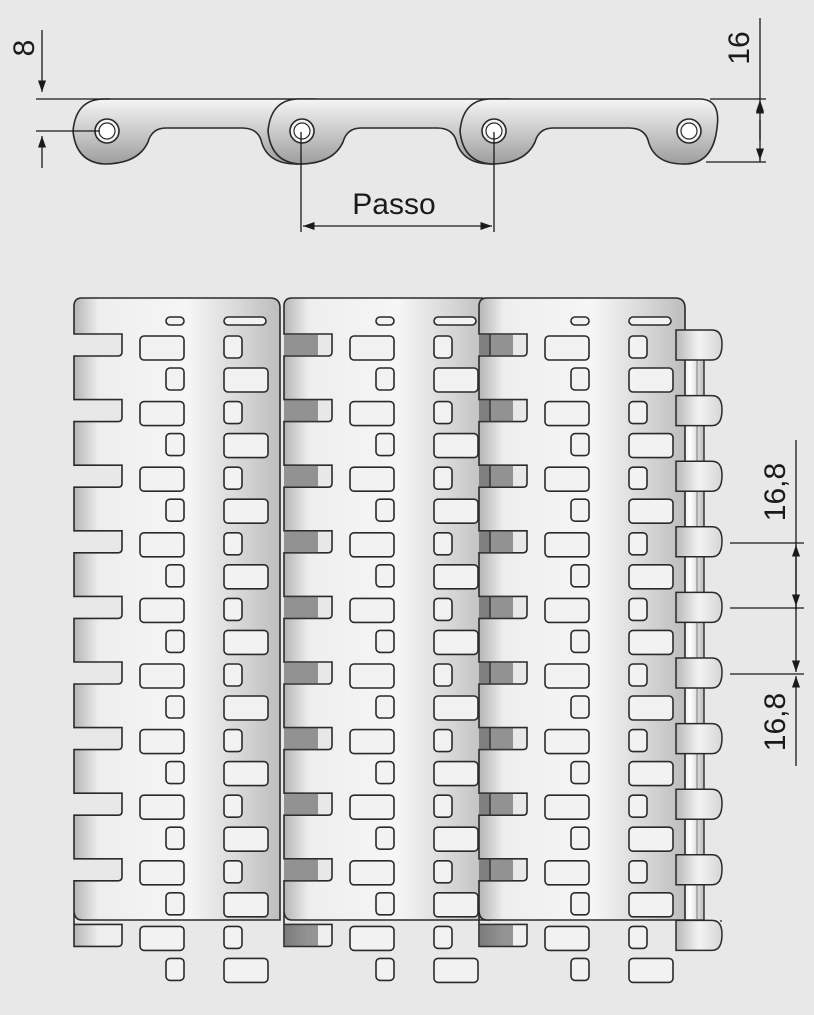 This screenshot has width=814, height=1015. What do you see at coordinates (397, 182) in the screenshot?
I see `side-dimension-pitch: Passo` at bounding box center [397, 182].